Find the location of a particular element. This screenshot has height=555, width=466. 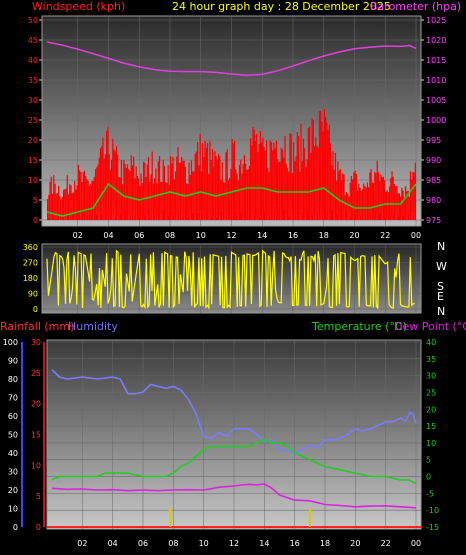

temperature-tick-label: 0 is located at coordinates (428, 477).